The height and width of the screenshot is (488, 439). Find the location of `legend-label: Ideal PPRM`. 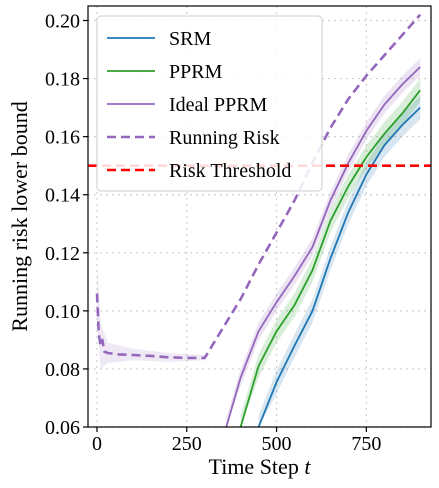

legend-label: Ideal PPRM is located at coordinates (218, 105).